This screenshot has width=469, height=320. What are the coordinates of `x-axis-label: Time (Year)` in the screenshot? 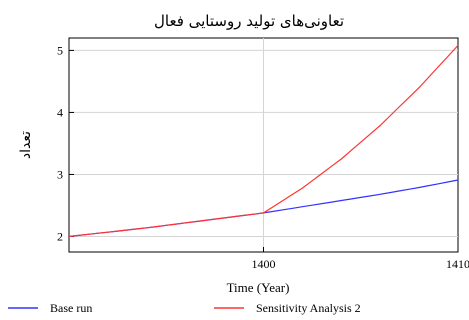 It's located at (258, 287).